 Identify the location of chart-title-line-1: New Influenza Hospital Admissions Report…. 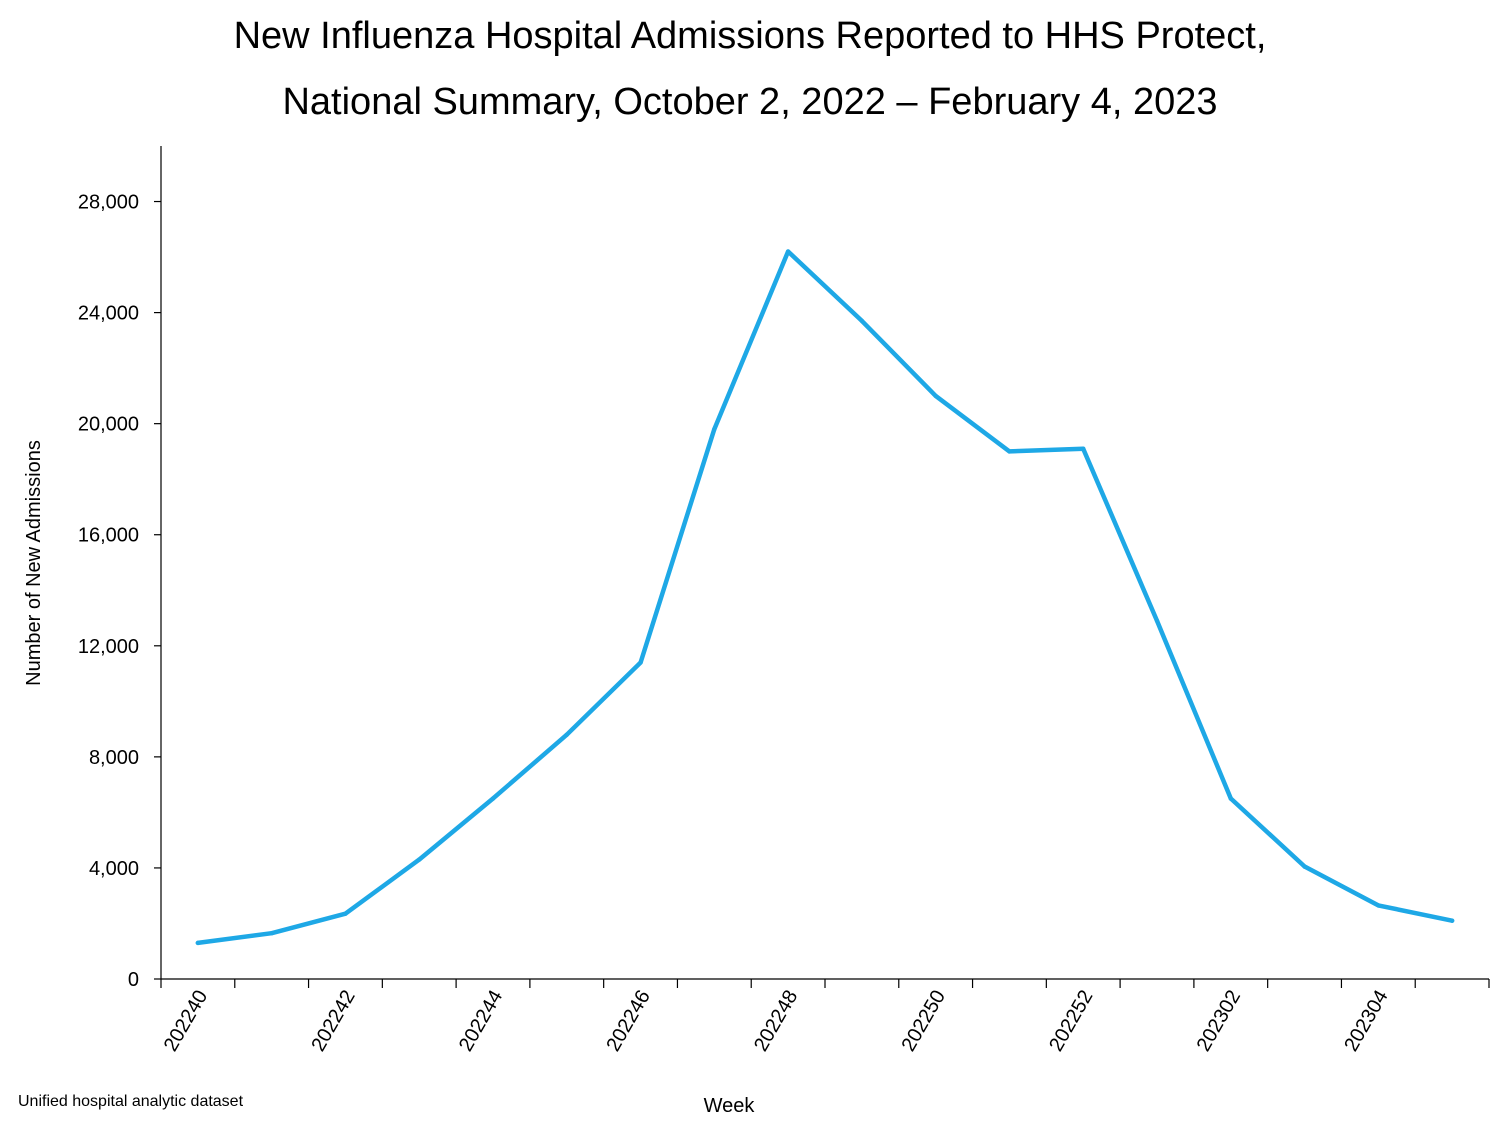
(750, 36).